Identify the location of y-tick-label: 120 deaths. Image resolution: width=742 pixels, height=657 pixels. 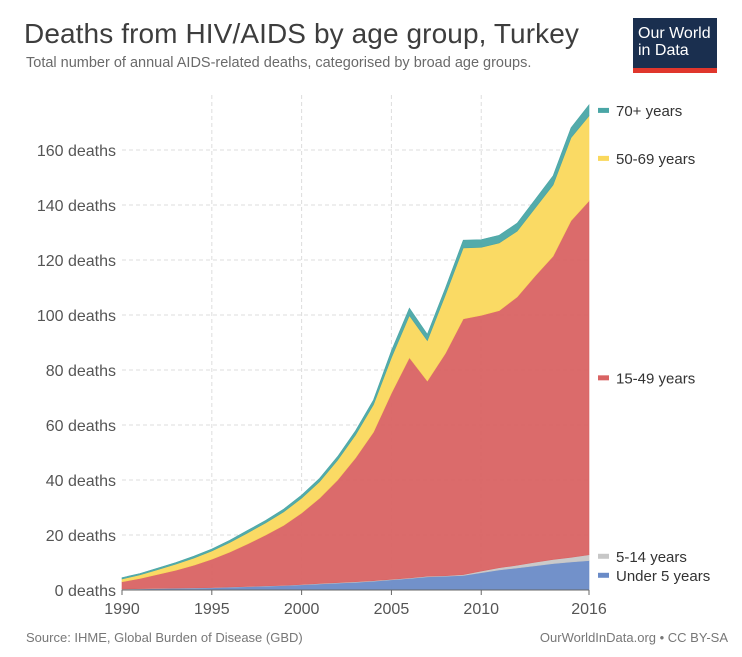
(76, 261).